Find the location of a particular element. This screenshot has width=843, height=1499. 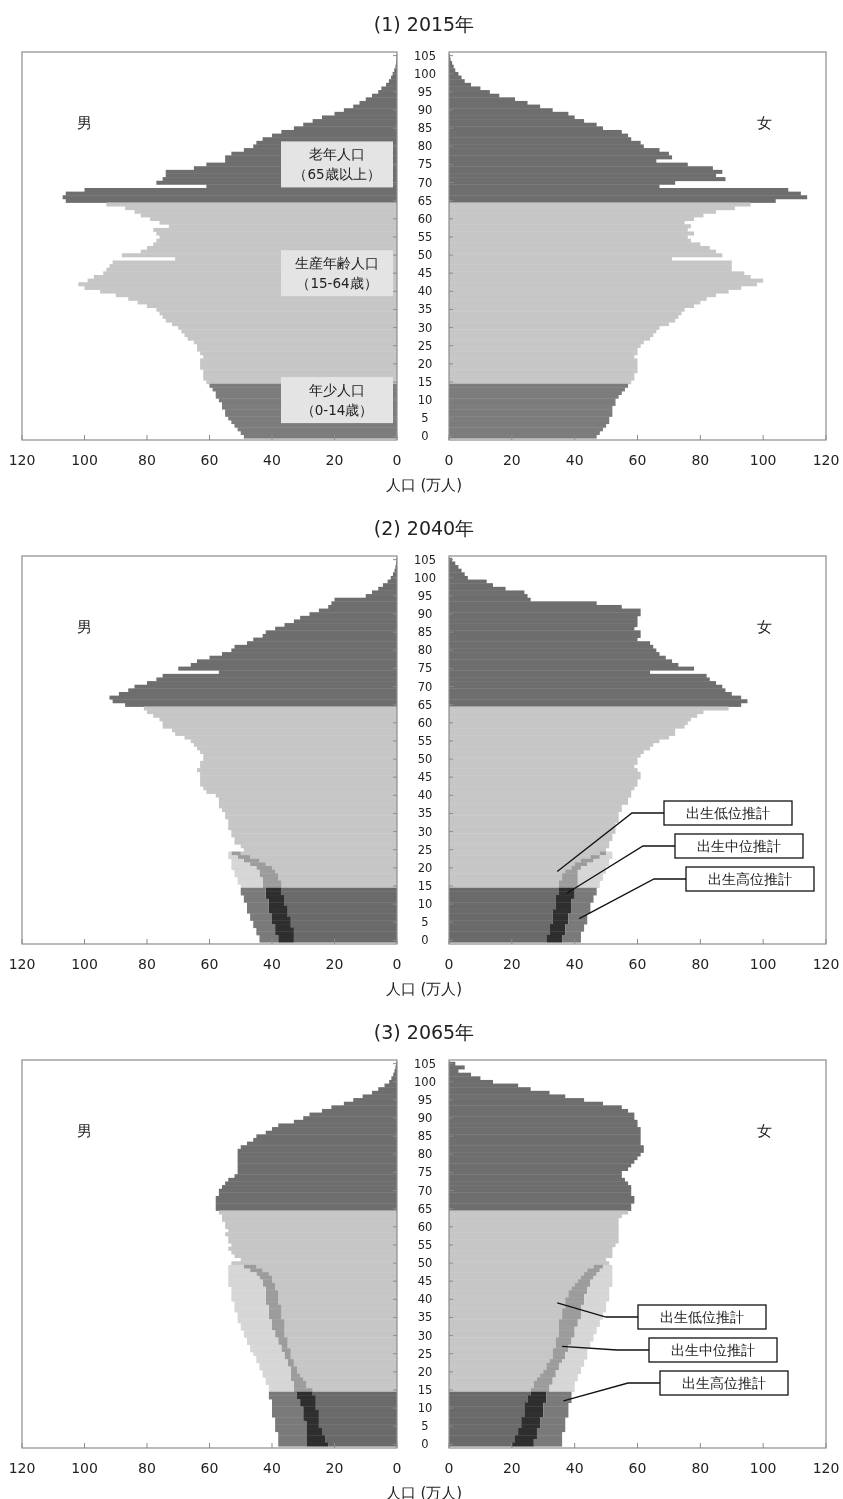

annotation: 生産年齢人口（15-64歳） is located at coordinates (337, 273).